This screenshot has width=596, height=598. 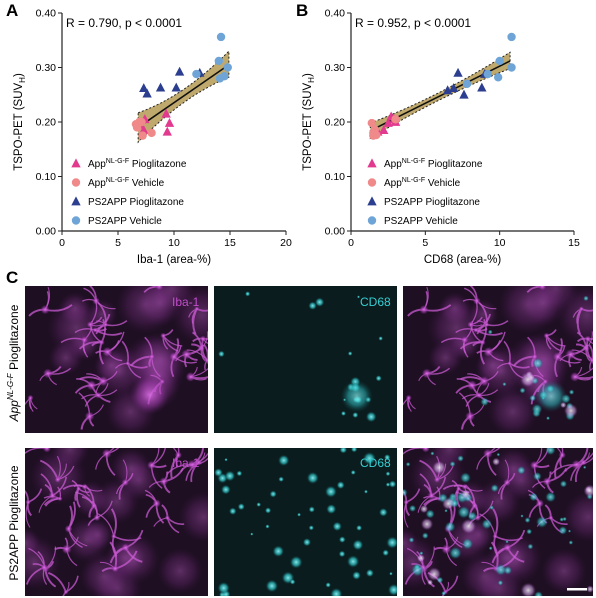 I want to click on panel-letter-c: C, so click(x=12, y=277).